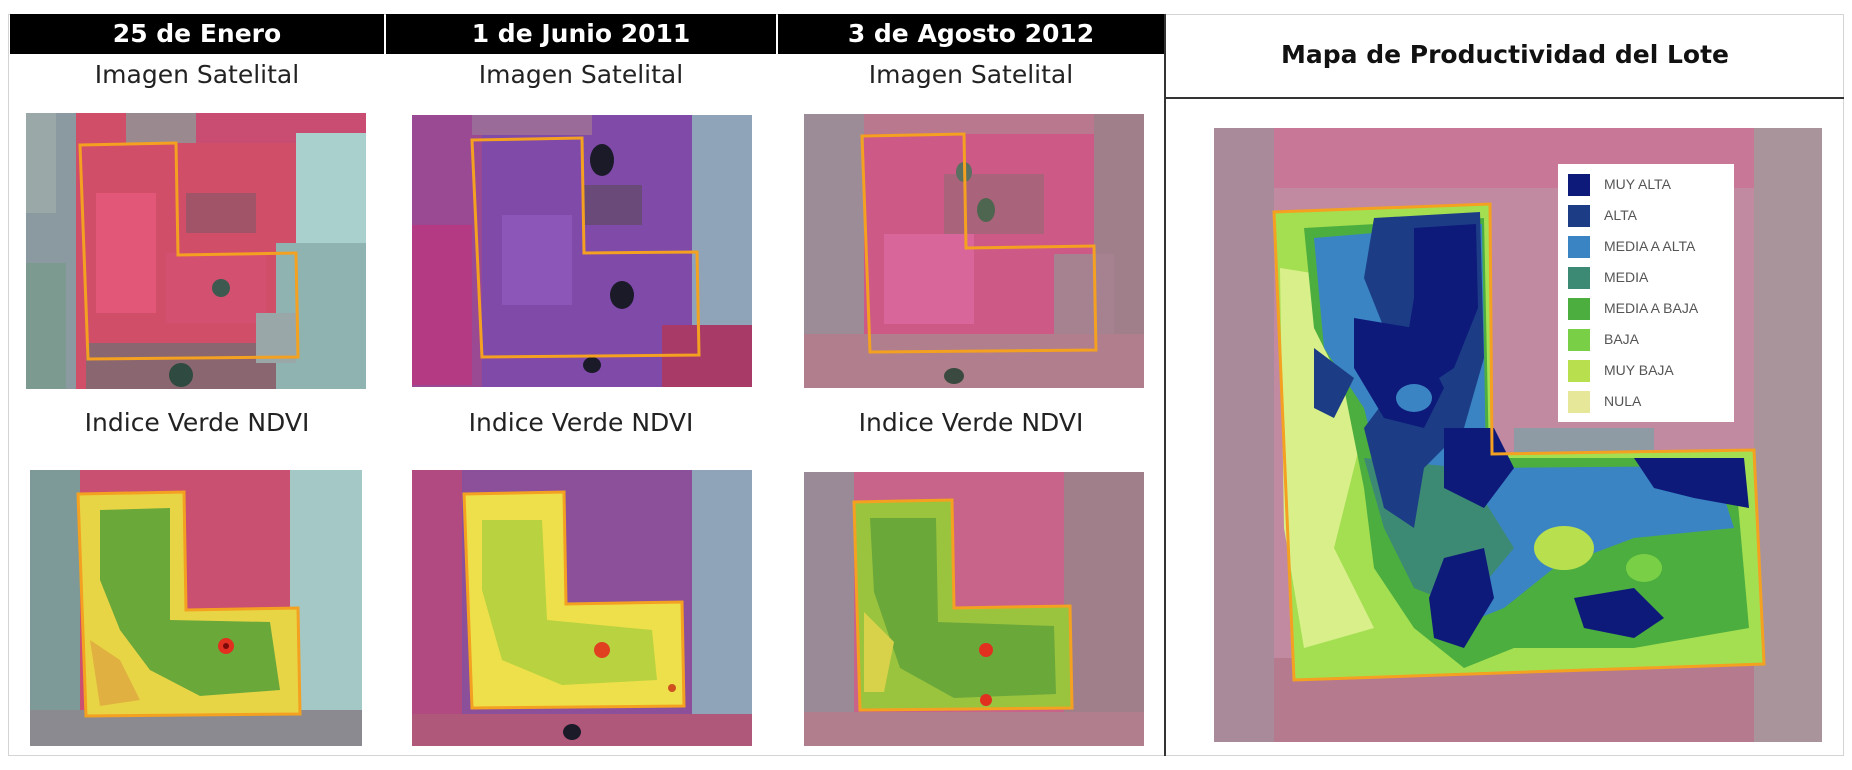 The height and width of the screenshot is (770, 1852). I want to click on legend-label: NULA, so click(1623, 401).